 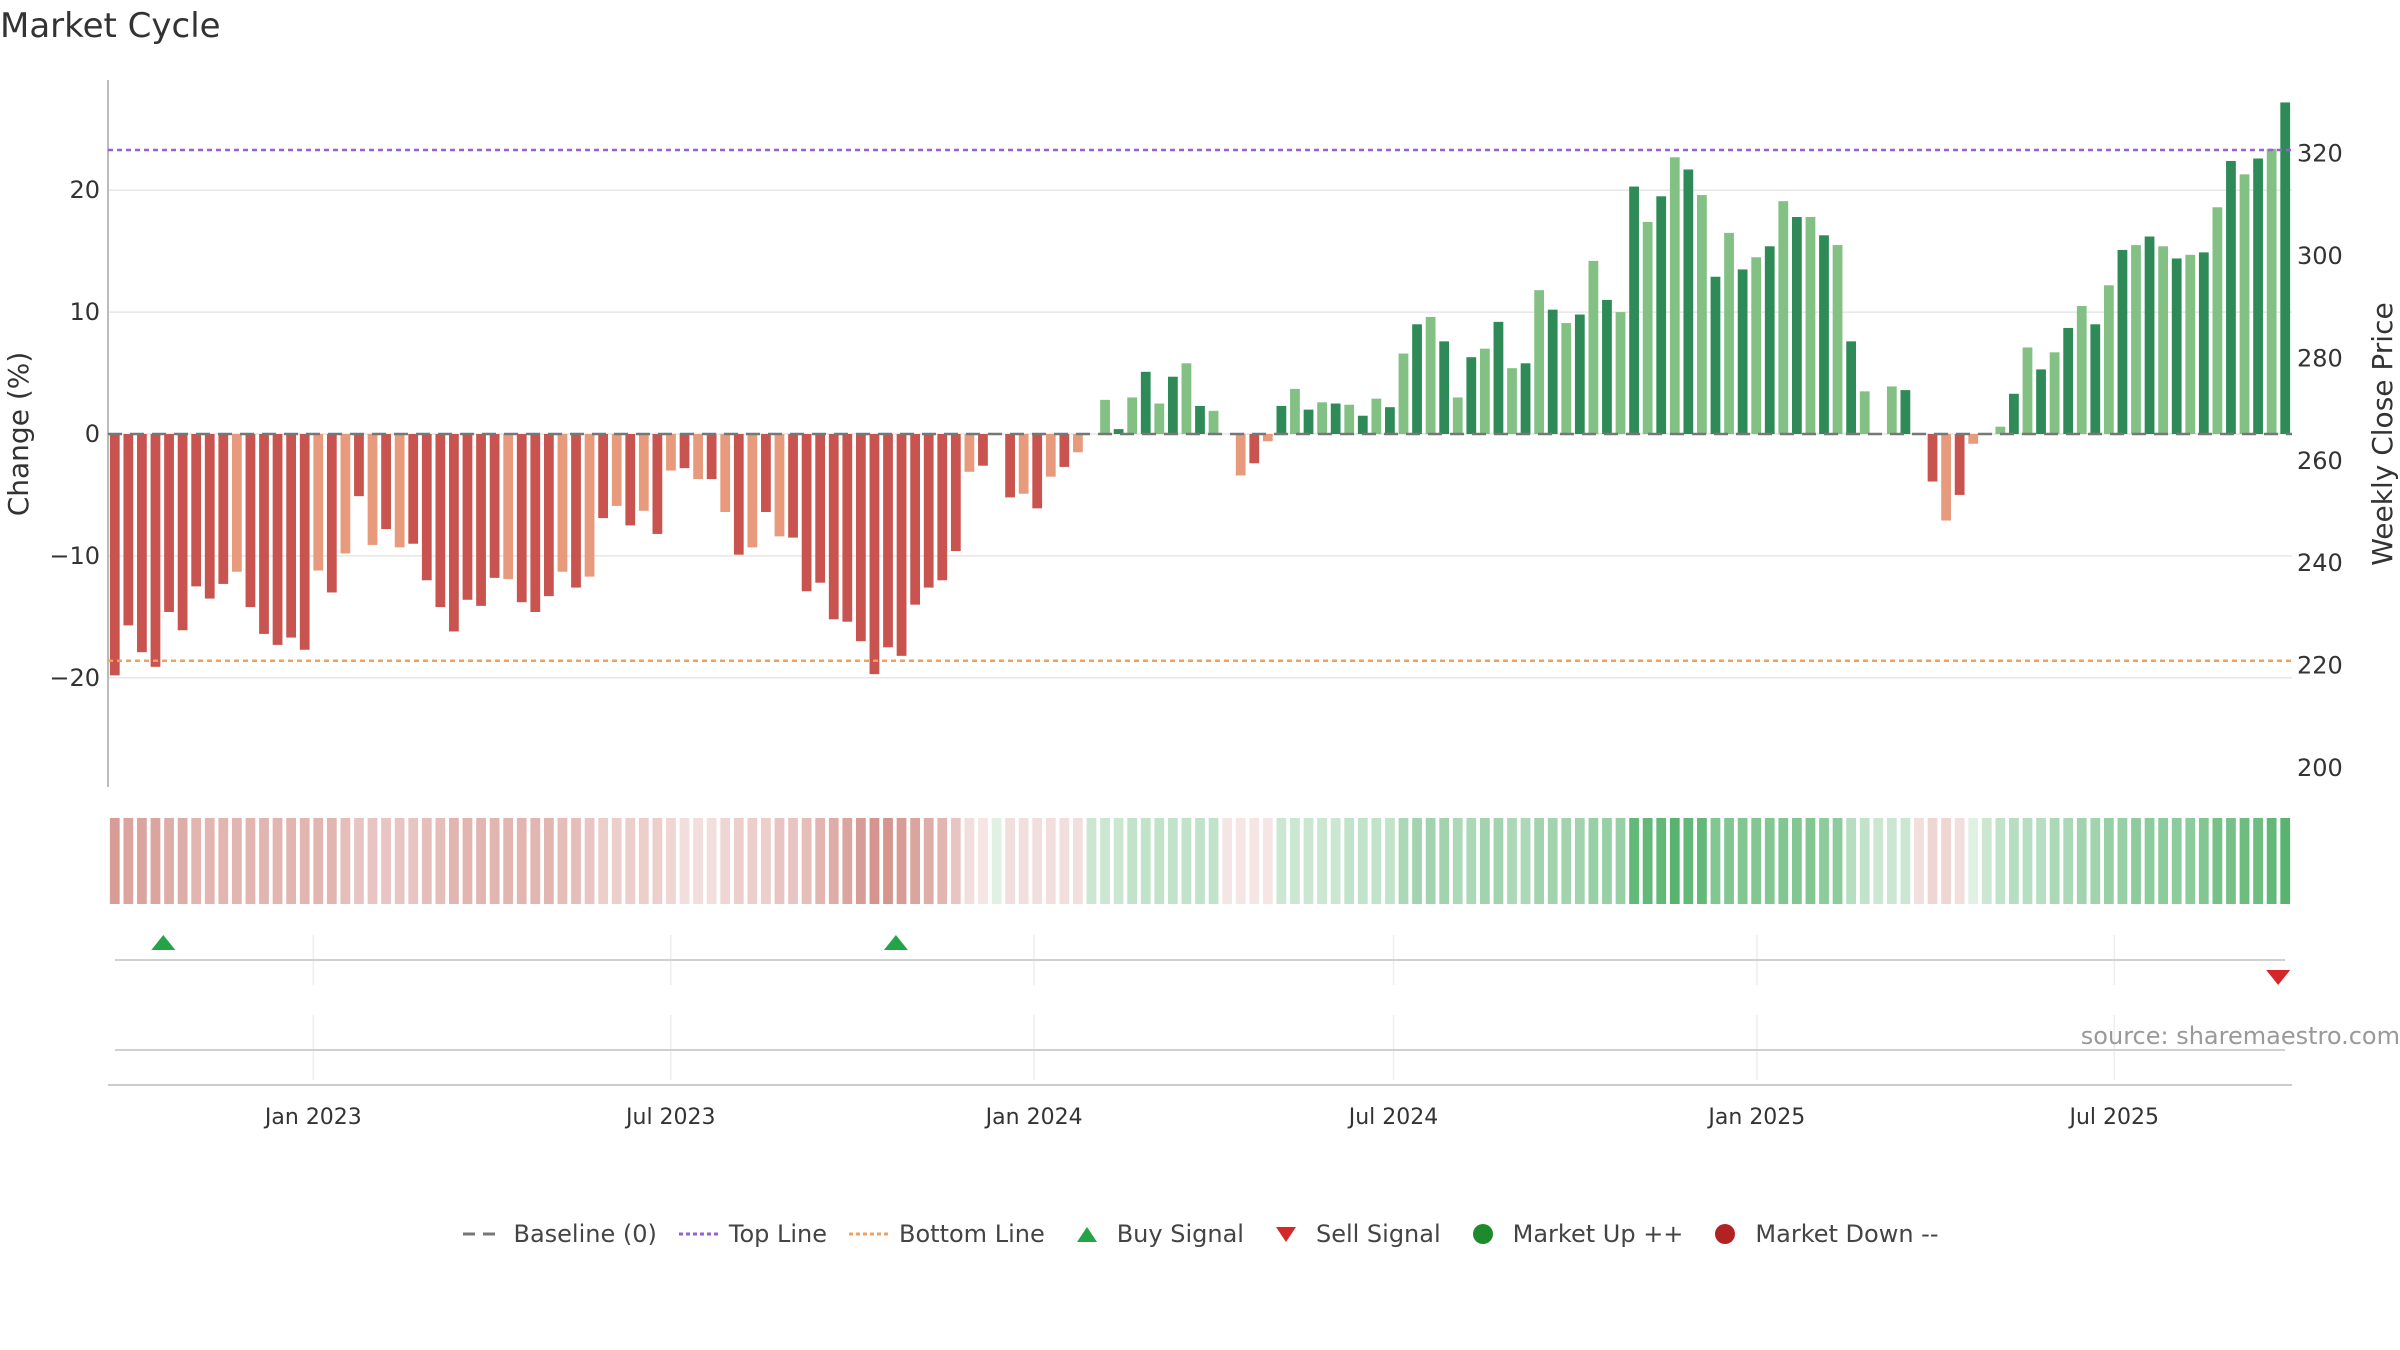 What do you see at coordinates (1725, 1233) in the screenshot?
I see `down-legend-icon` at bounding box center [1725, 1233].